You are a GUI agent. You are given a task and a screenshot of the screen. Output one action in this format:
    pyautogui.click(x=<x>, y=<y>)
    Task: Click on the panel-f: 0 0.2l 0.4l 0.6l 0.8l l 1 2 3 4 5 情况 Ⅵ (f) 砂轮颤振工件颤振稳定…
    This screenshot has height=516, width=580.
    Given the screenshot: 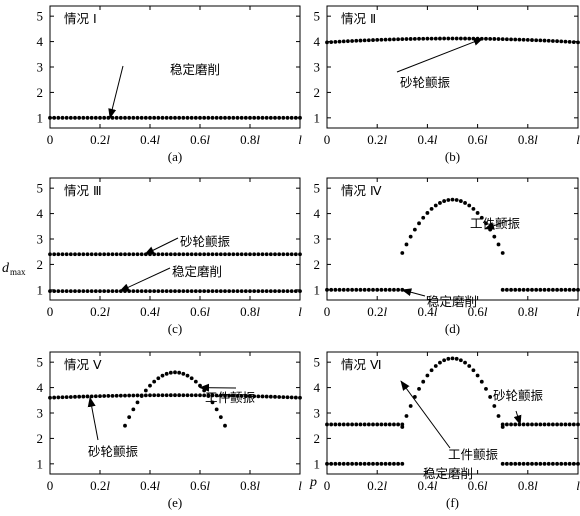 What is the action you would take?
    pyautogui.click(x=447, y=430)
    